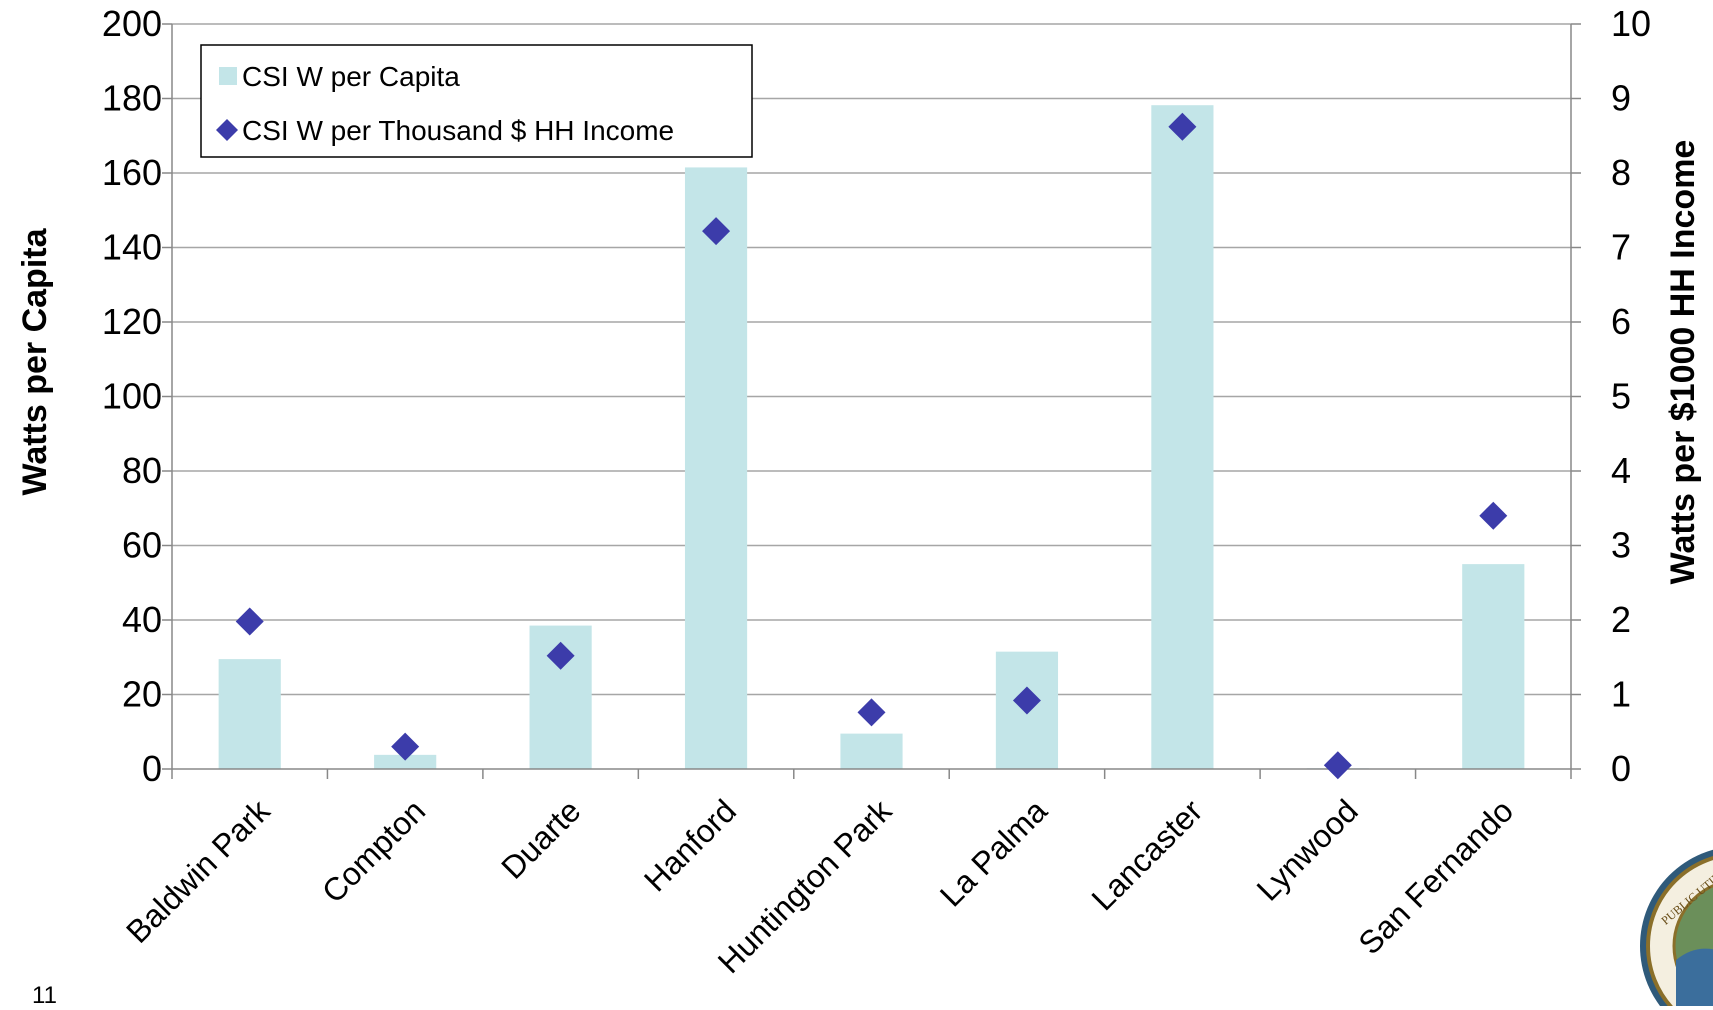 The image size is (1713, 1010). What do you see at coordinates (35, 361) in the screenshot?
I see `left-axis-title: Watts per Capita` at bounding box center [35, 361].